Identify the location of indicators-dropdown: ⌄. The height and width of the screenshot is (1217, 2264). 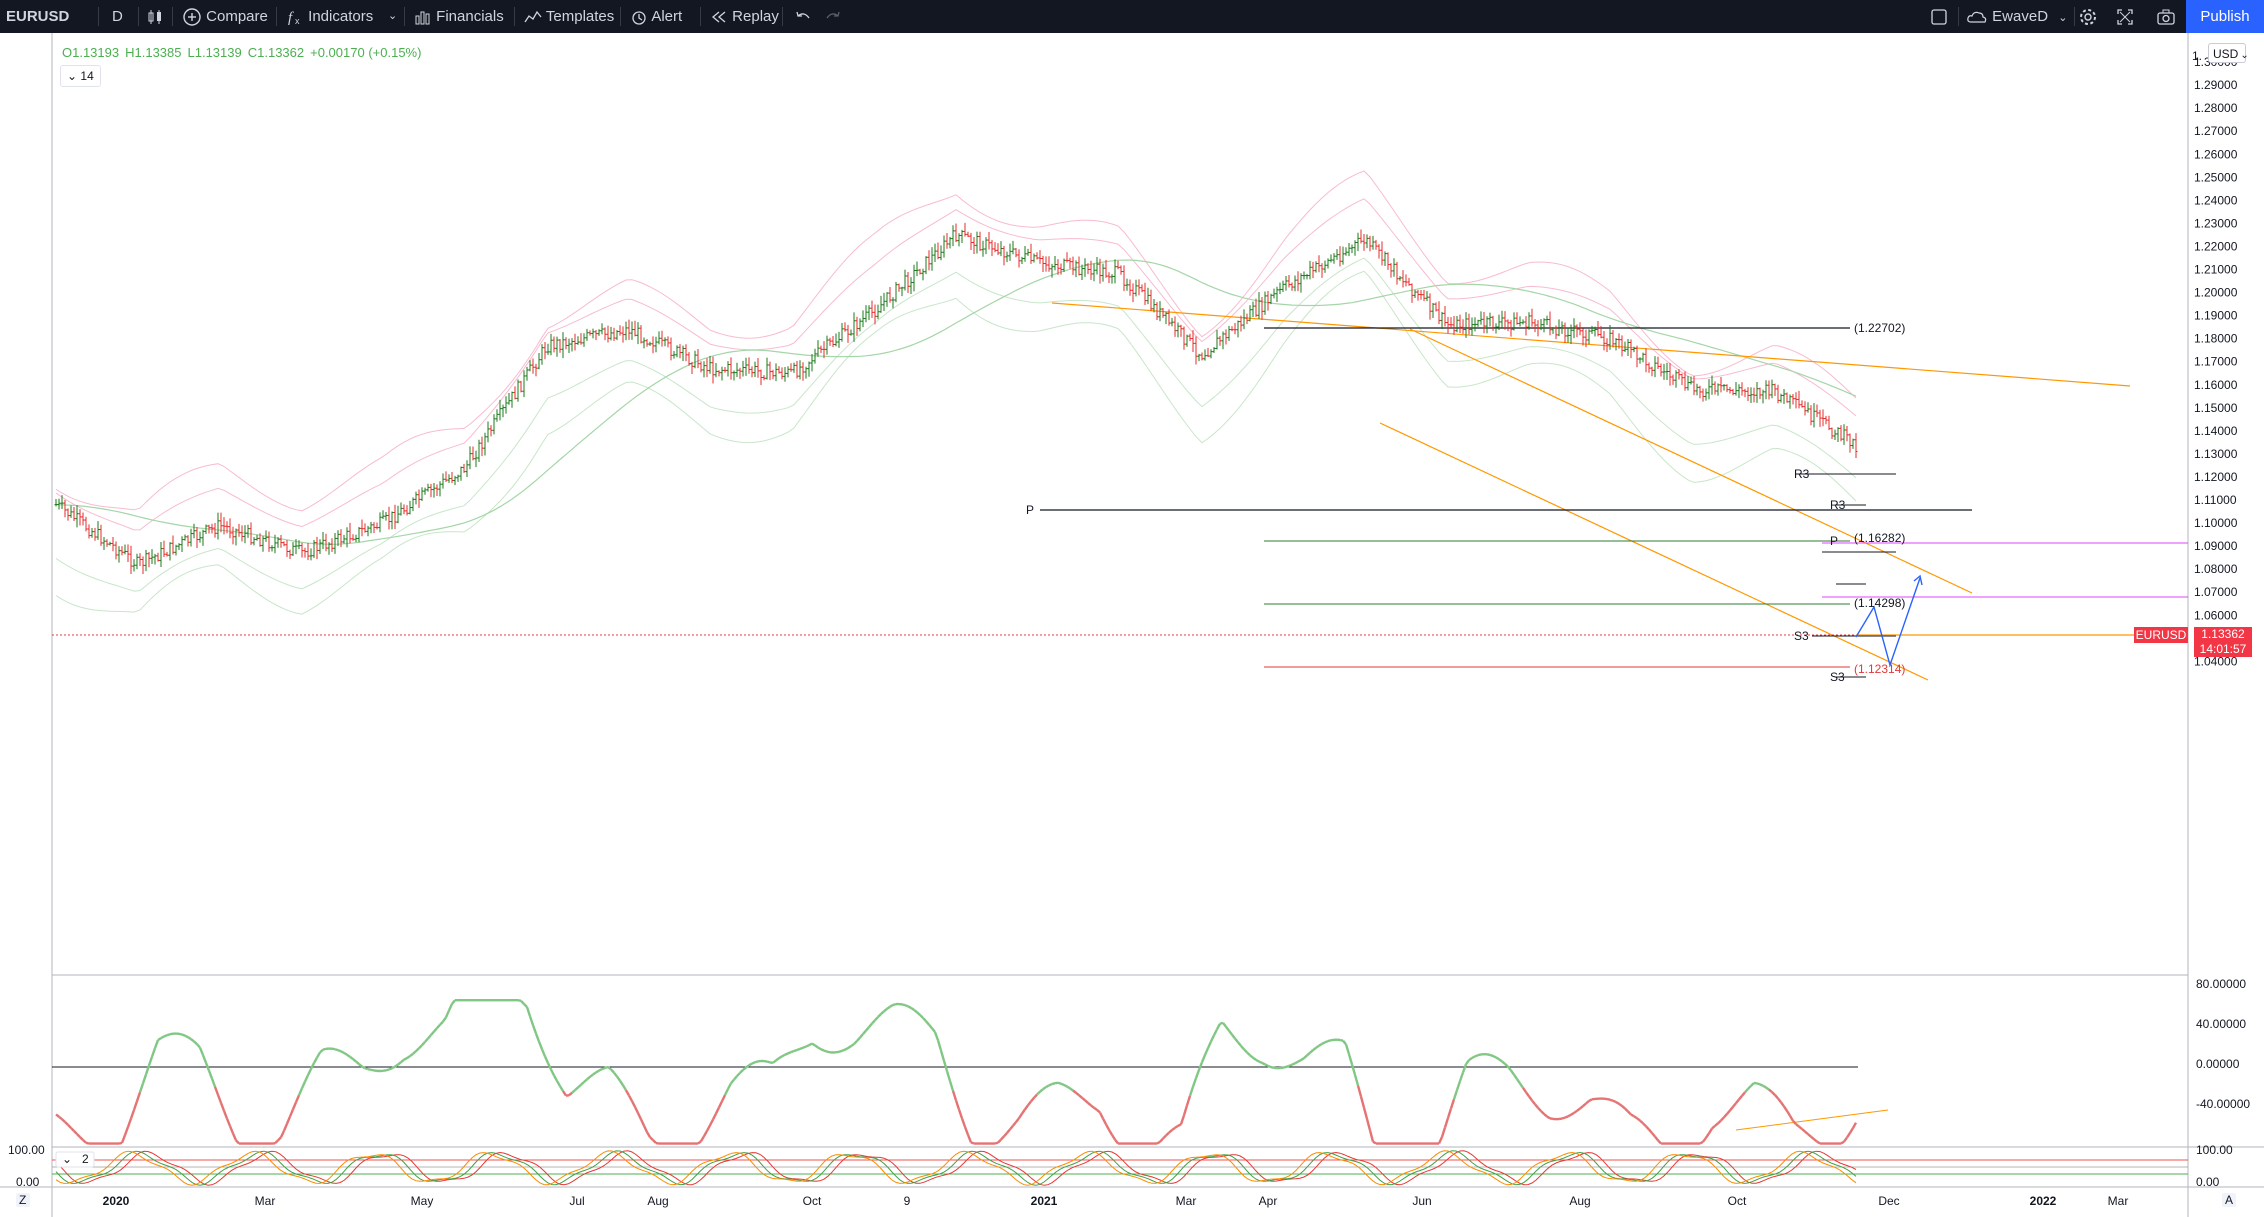
(392, 16).